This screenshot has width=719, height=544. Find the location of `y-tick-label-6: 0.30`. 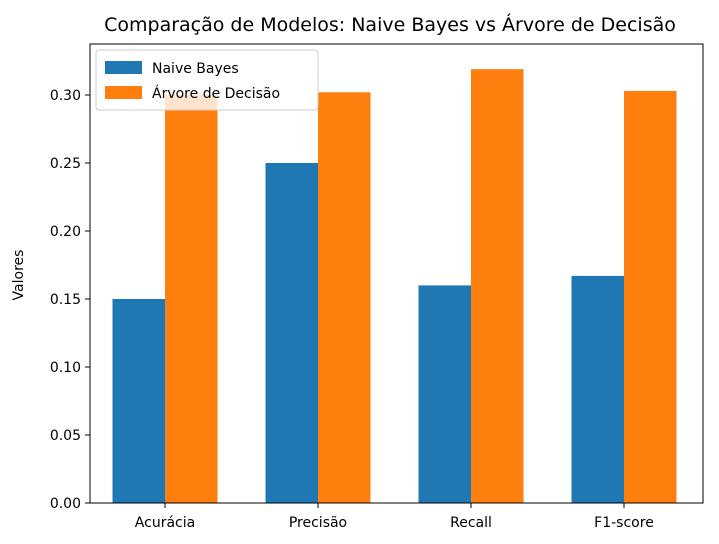

y-tick-label-6: 0.30 is located at coordinates (65, 96).